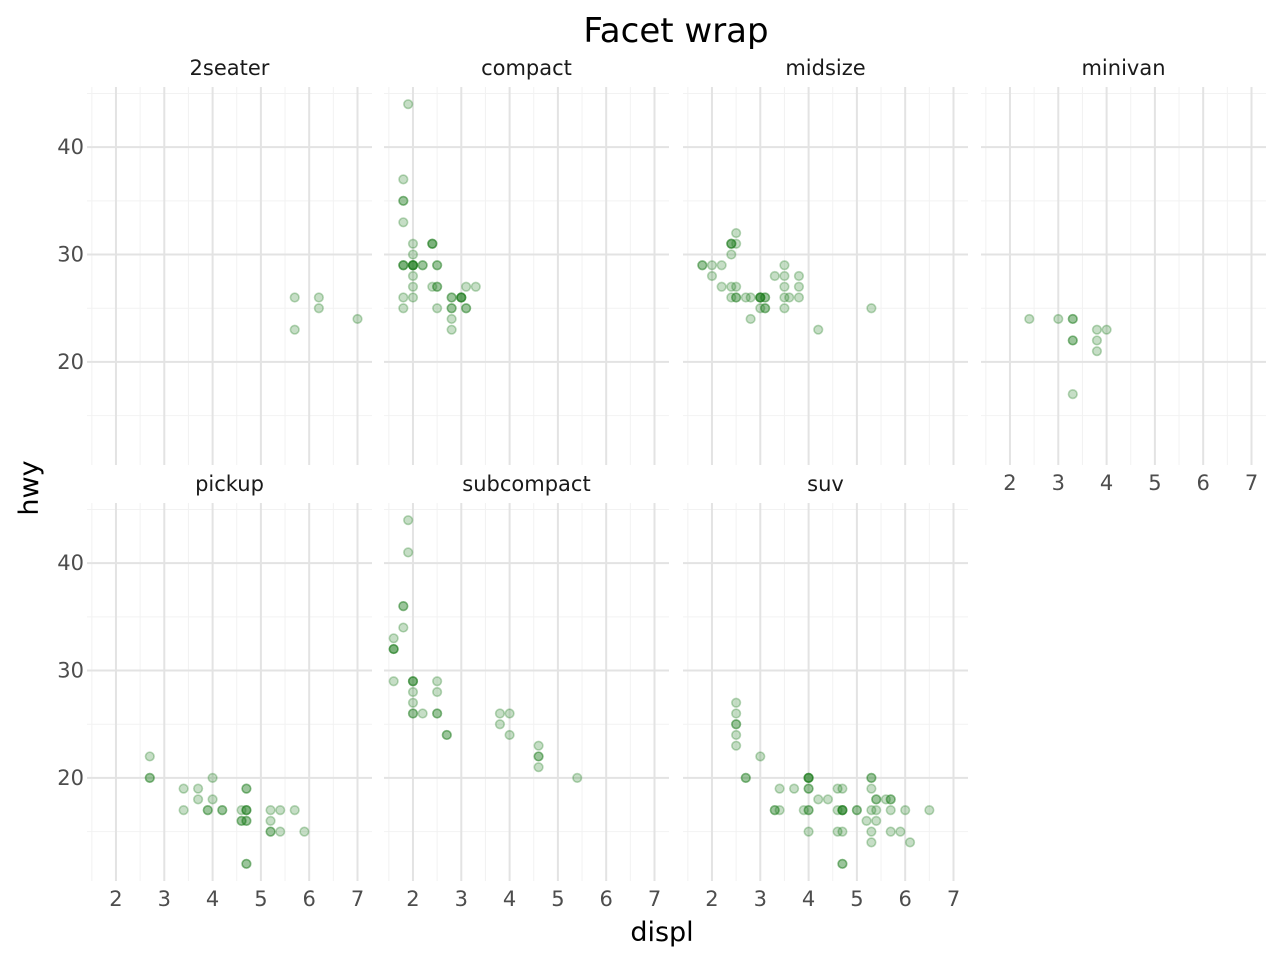 The height and width of the screenshot is (960, 1280). I want to click on y-tick-label: 20, so click(70, 778).